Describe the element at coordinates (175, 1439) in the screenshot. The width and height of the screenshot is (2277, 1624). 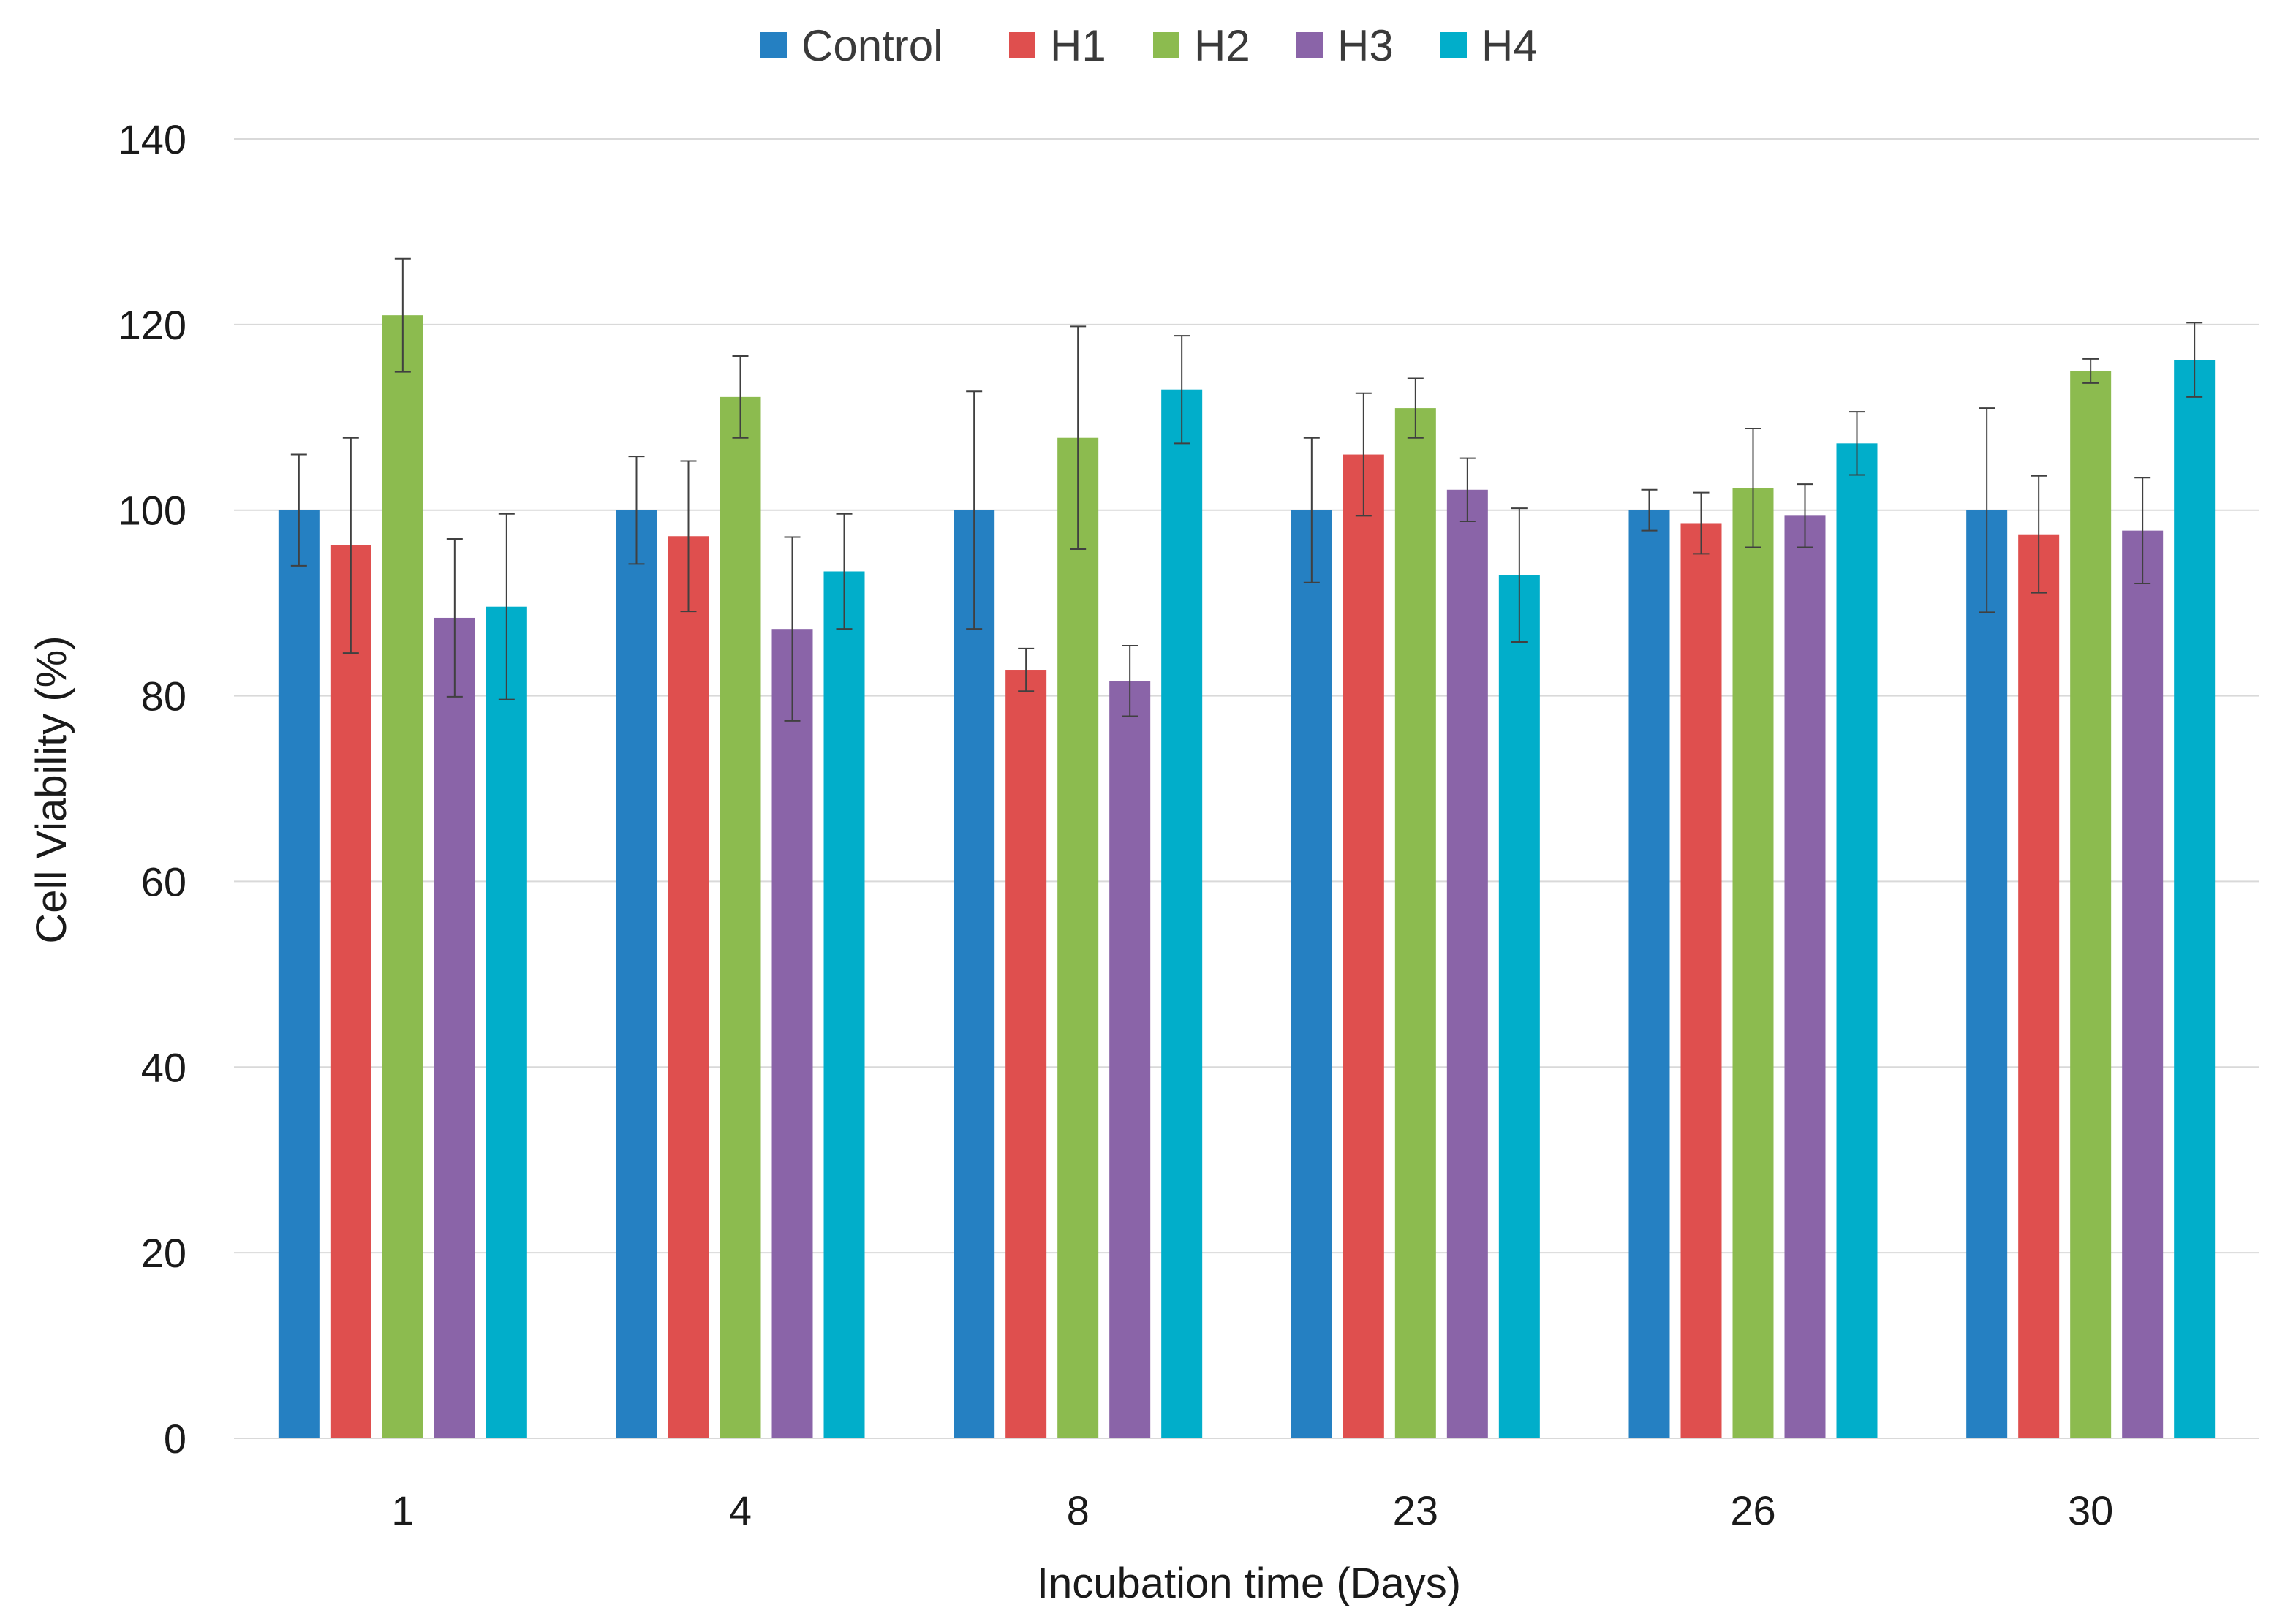
I see `y-tick-label: 0` at that location.